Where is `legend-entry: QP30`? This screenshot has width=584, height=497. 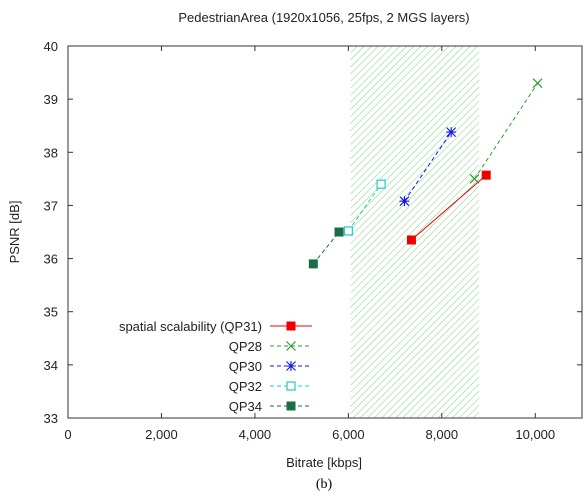
legend-entry: QP30 is located at coordinates (270, 366).